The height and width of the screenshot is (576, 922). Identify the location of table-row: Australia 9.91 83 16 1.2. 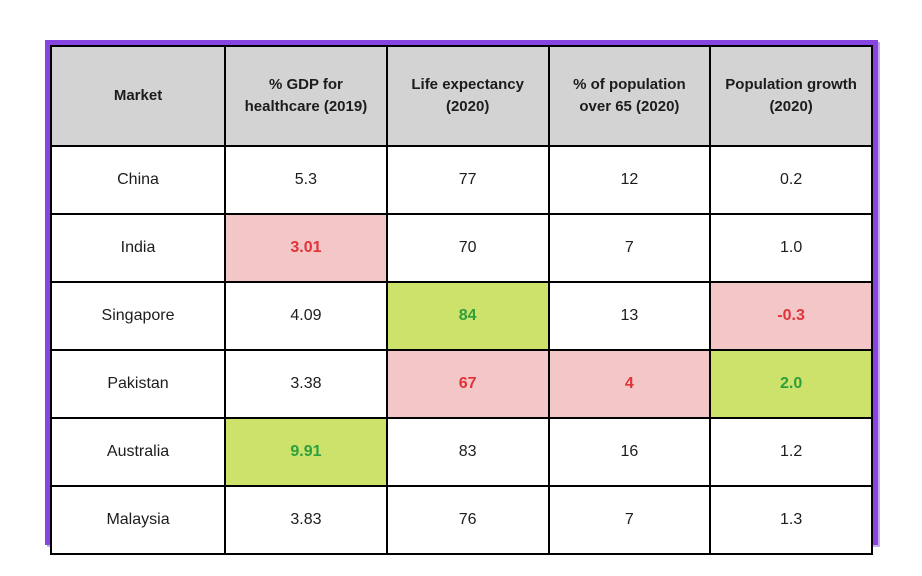
(461, 452).